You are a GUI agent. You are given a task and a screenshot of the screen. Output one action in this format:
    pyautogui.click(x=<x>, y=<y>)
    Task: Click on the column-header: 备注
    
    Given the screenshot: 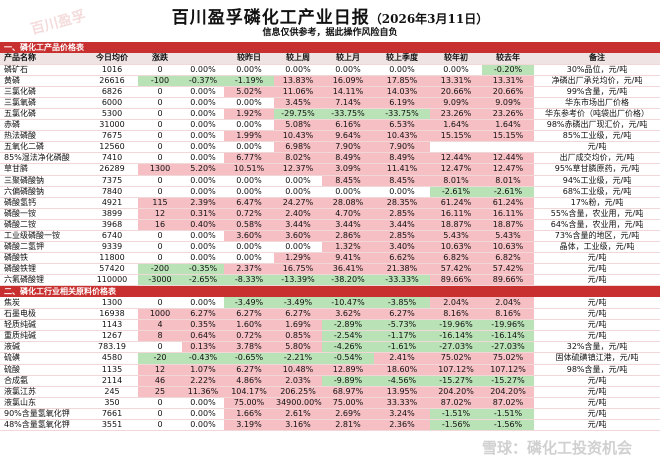 What is the action you would take?
    pyautogui.click(x=597, y=59)
    